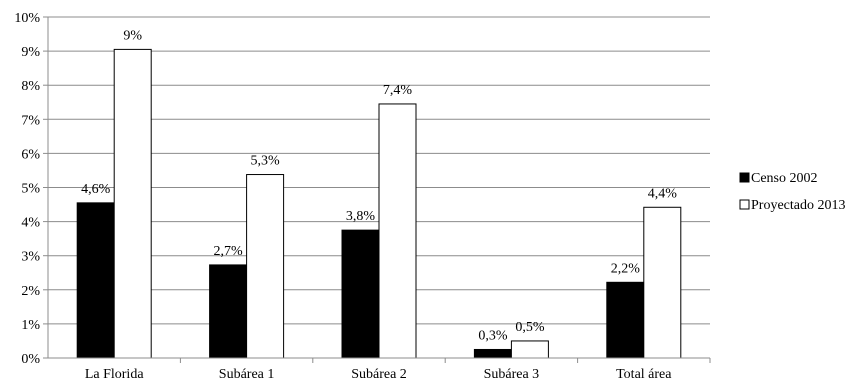 The height and width of the screenshot is (387, 865). What do you see at coordinates (114, 374) in the screenshot?
I see `category-label: La Florida` at bounding box center [114, 374].